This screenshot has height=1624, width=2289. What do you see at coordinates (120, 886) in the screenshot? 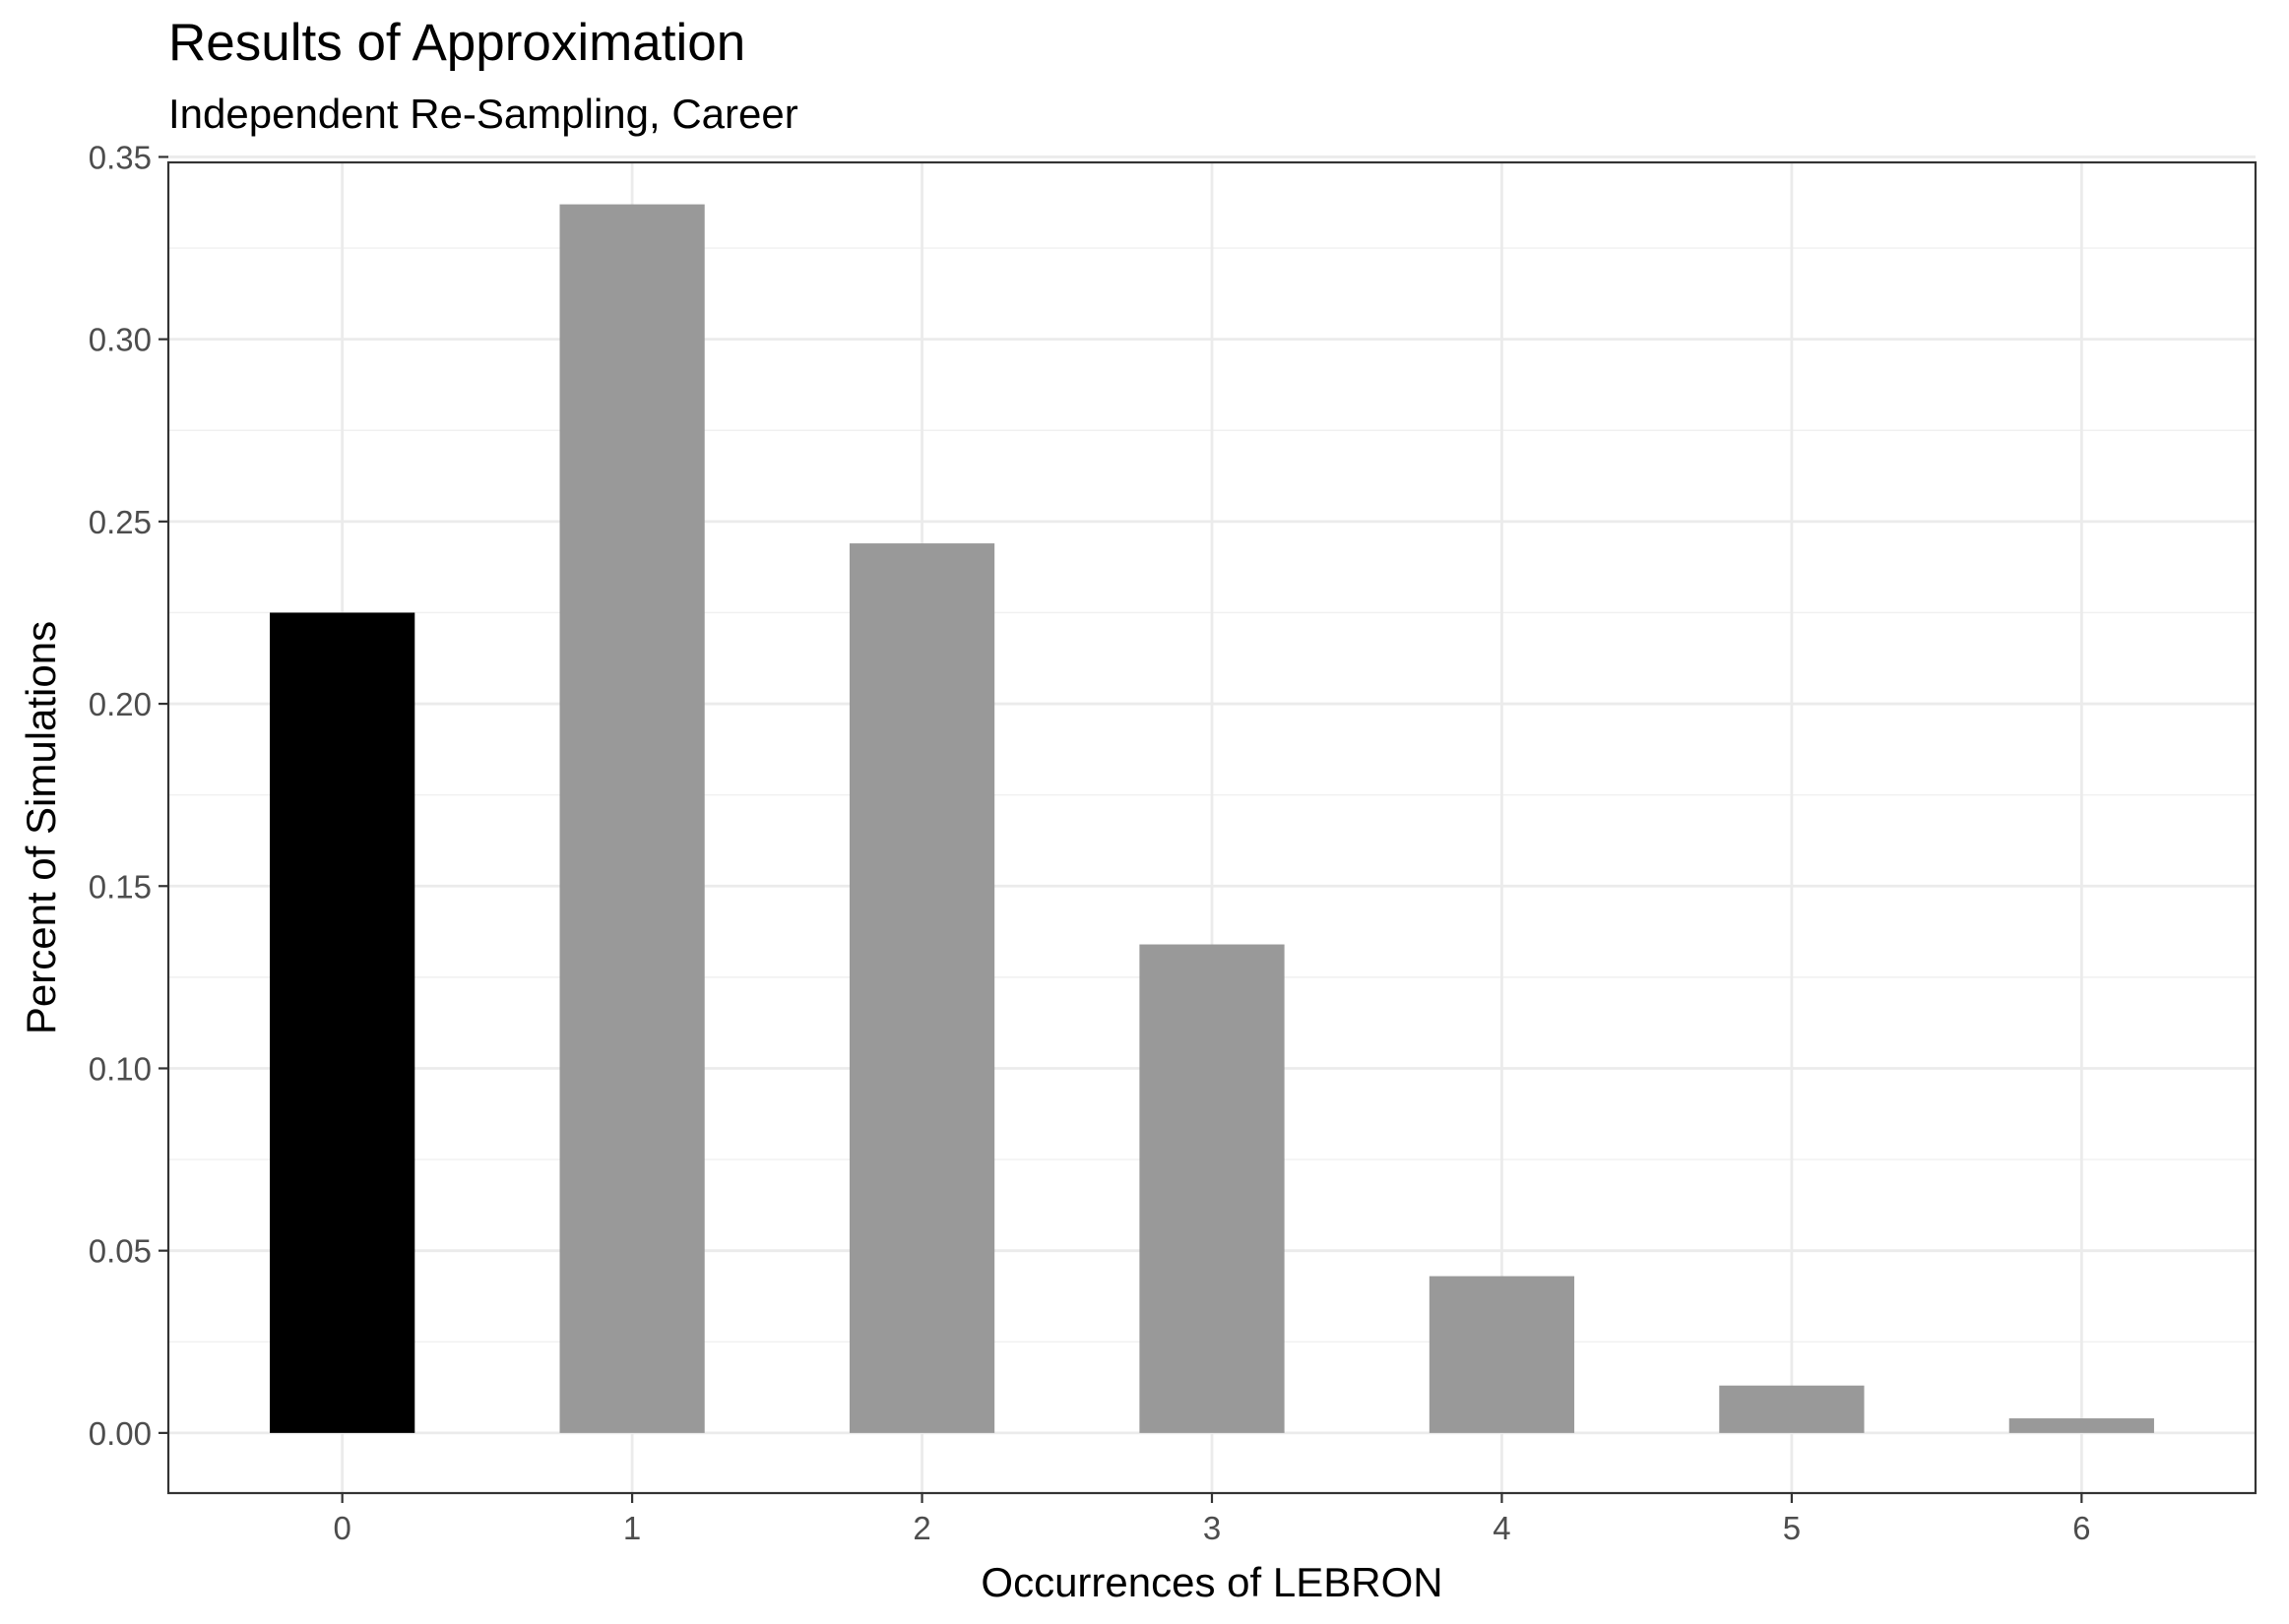
I see `y-tick-label: 0.15` at bounding box center [120, 886].